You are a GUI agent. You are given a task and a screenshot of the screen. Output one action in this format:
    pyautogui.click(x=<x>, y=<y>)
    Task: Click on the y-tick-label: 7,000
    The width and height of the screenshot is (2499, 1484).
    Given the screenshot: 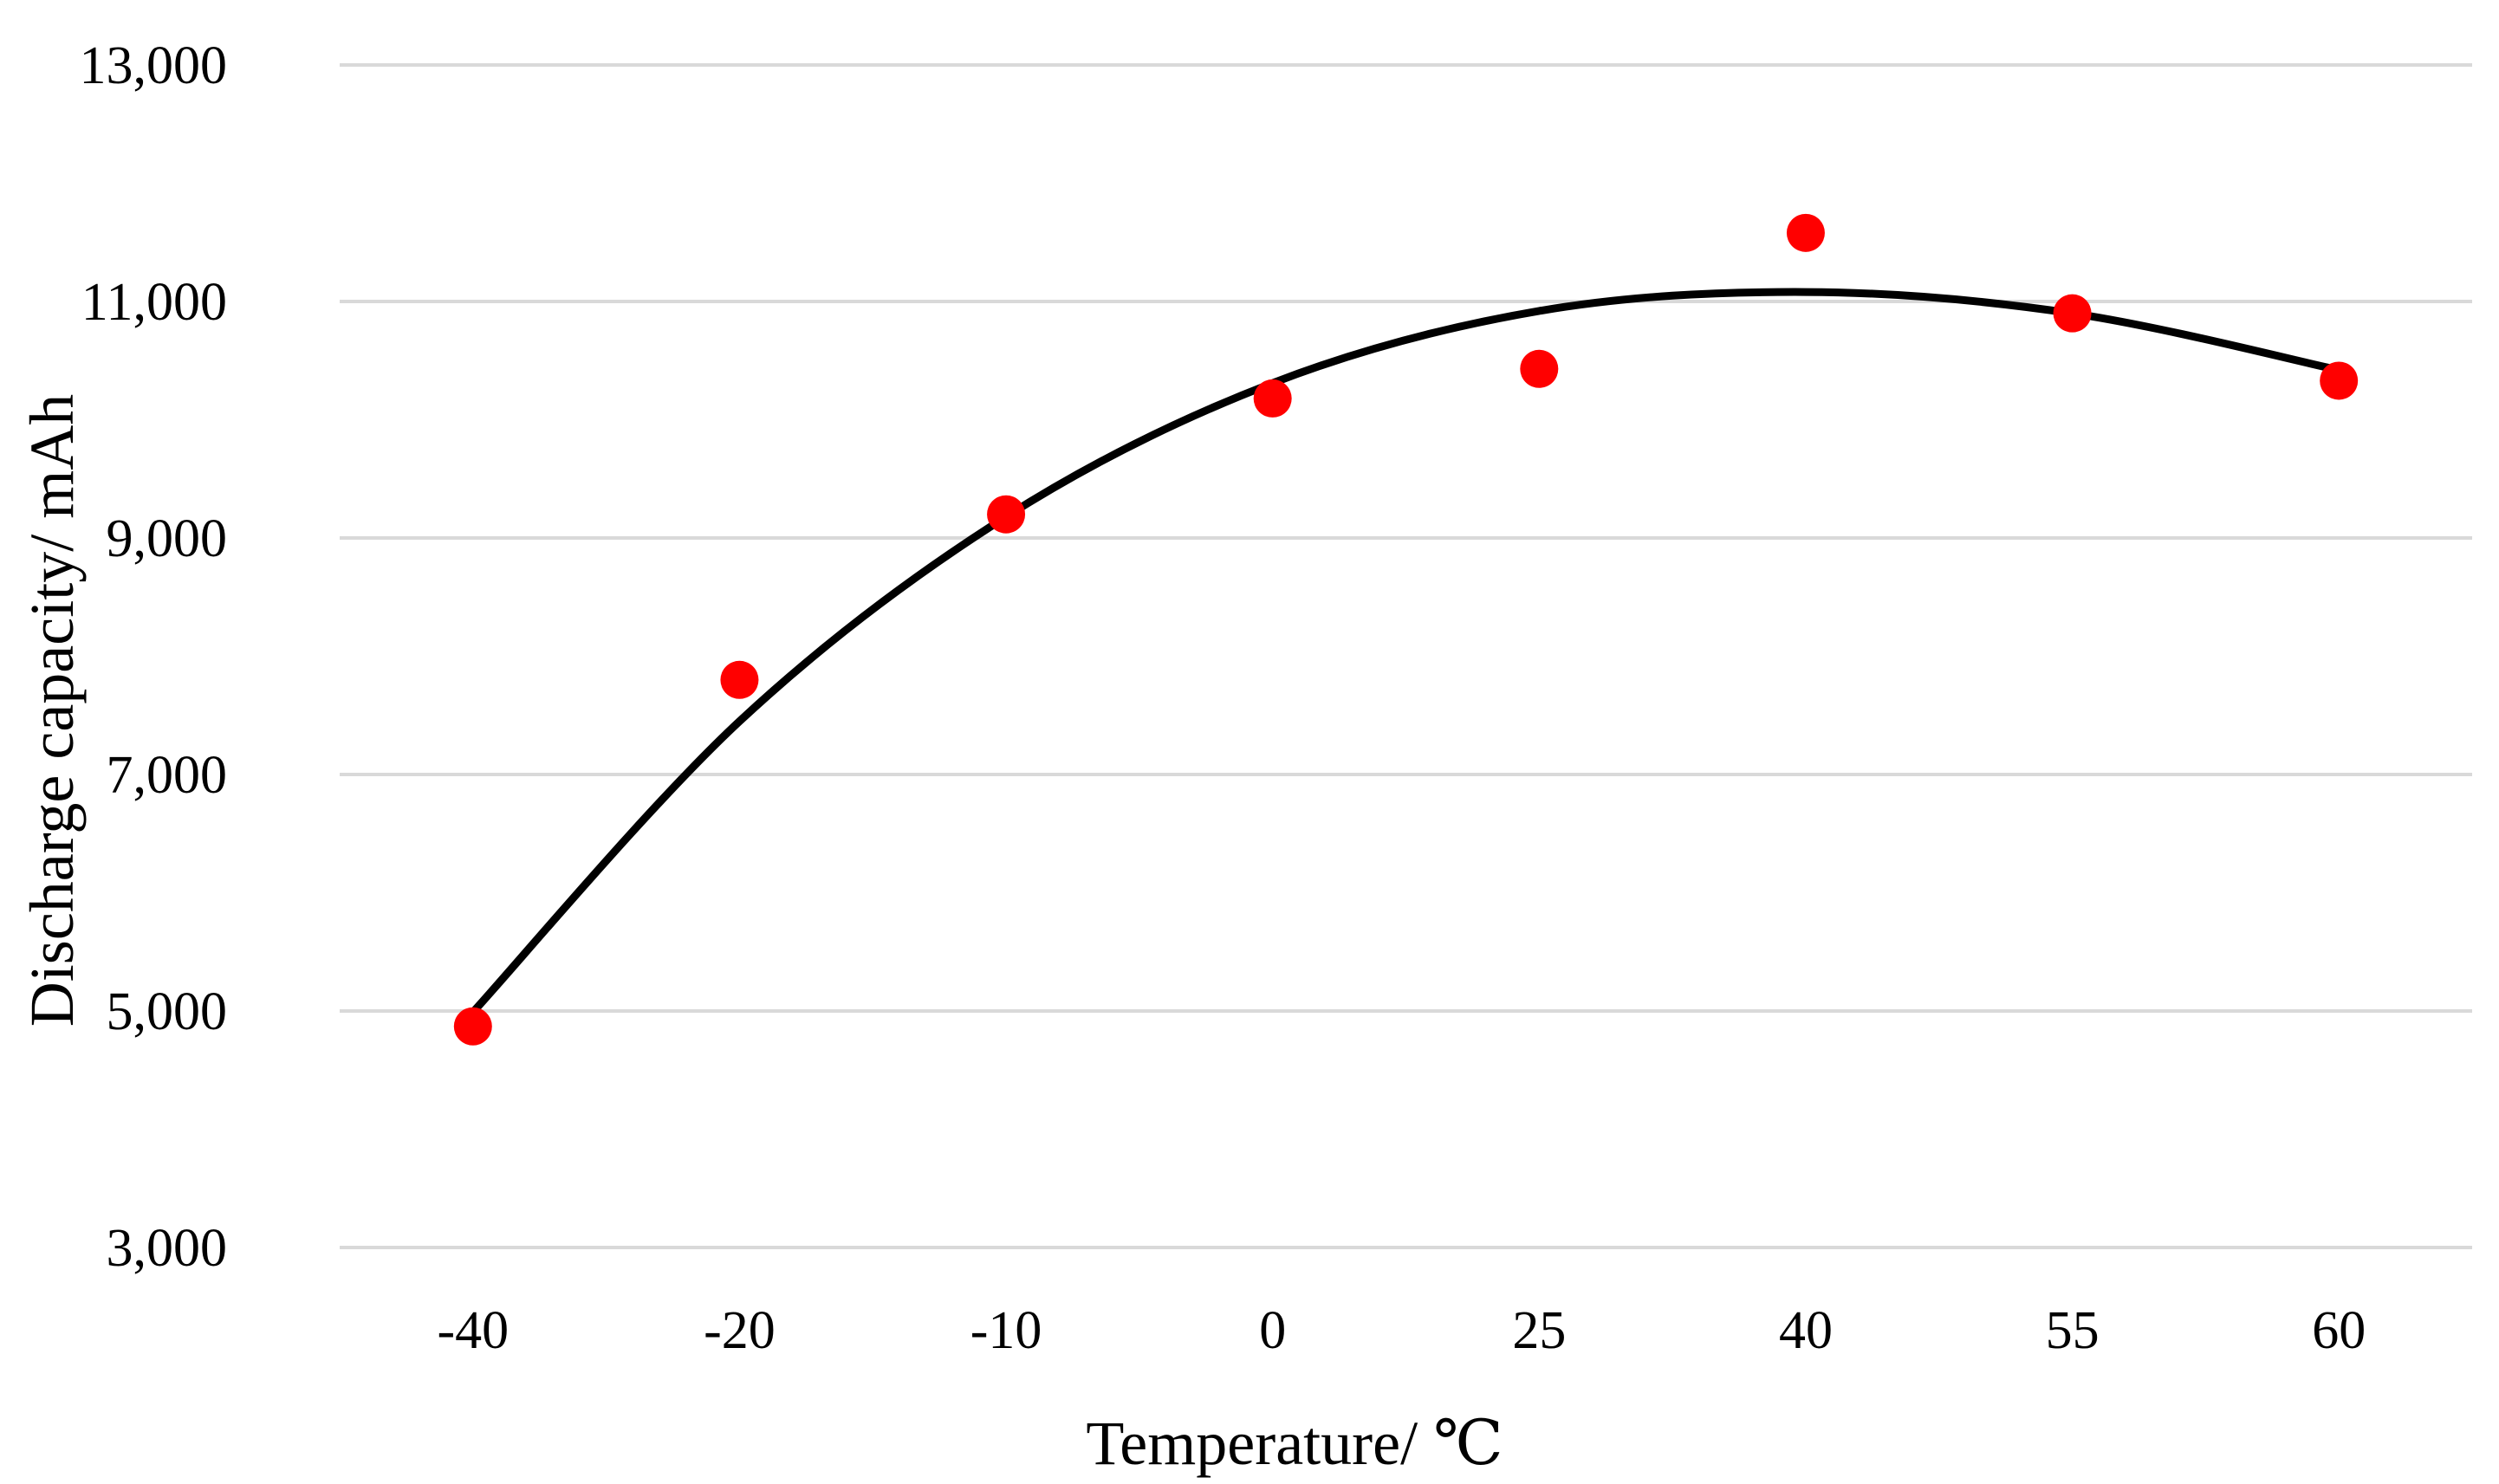 What is the action you would take?
    pyautogui.click(x=167, y=775)
    